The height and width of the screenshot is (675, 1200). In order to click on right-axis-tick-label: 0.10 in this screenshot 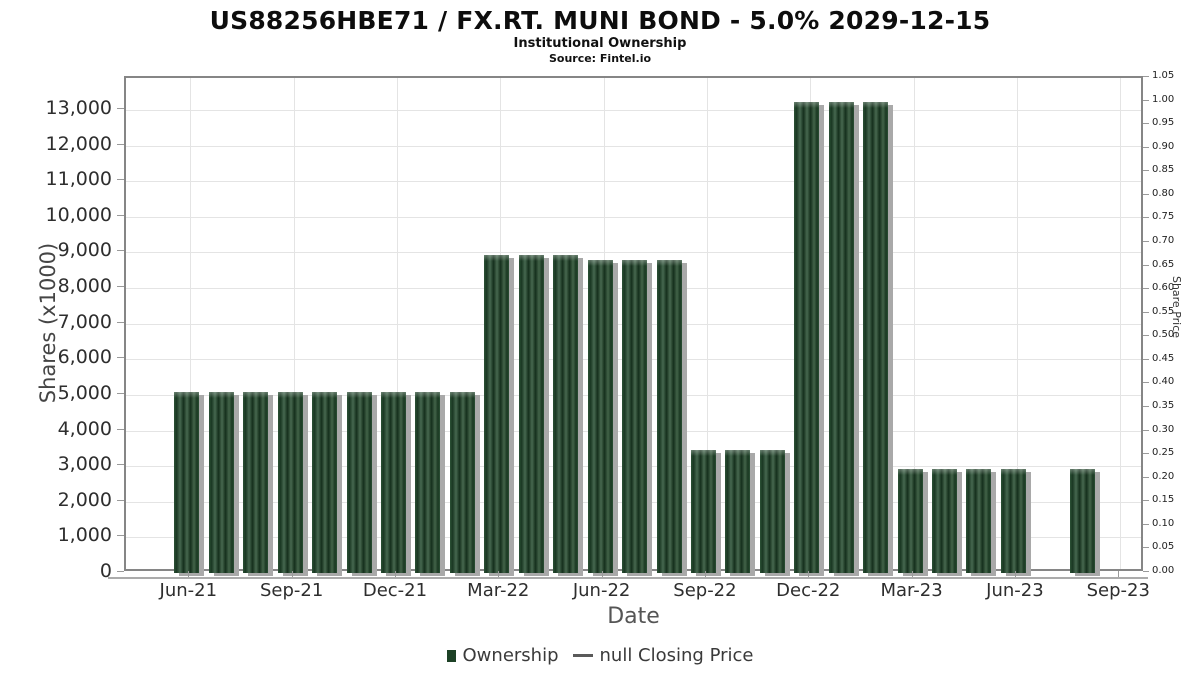, I will do `click(1163, 523)`.